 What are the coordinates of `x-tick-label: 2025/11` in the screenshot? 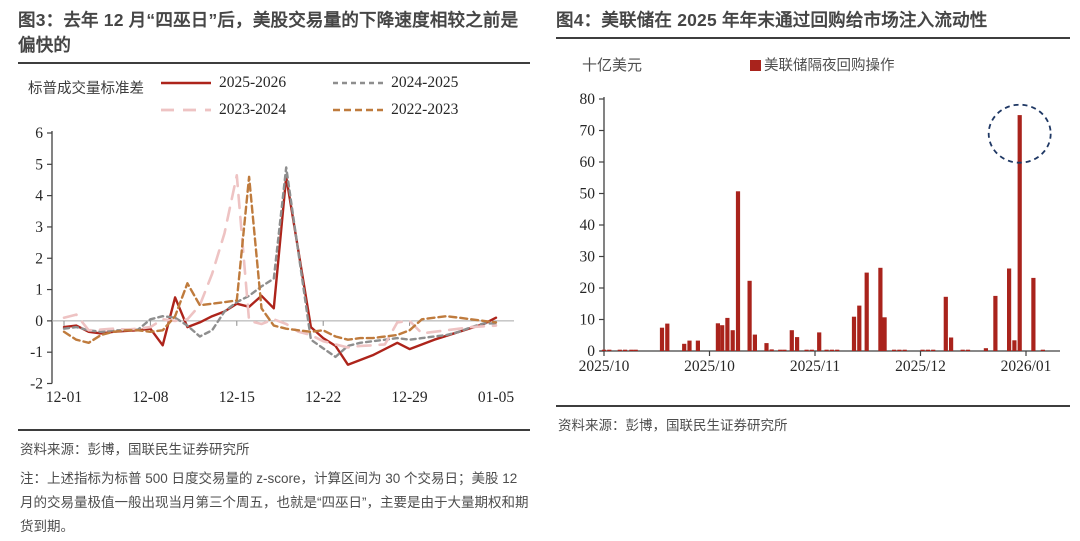 It's located at (815, 366).